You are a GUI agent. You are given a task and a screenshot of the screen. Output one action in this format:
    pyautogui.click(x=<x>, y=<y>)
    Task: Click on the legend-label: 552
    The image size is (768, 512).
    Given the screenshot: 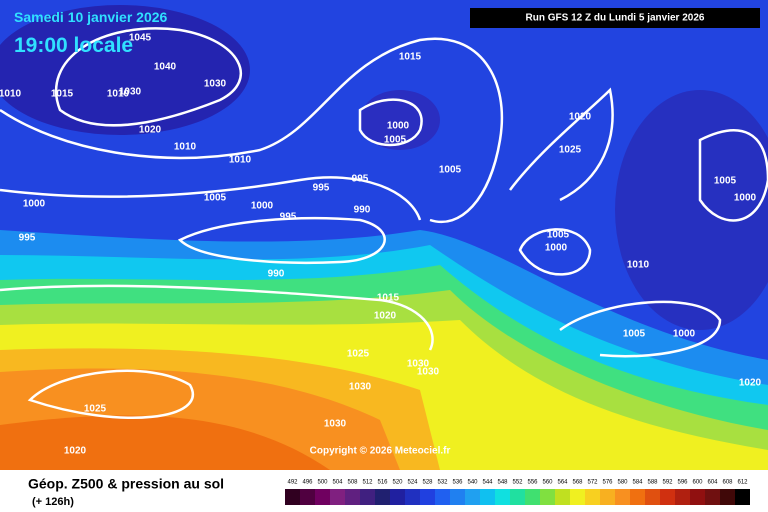 What is the action you would take?
    pyautogui.click(x=517, y=483)
    